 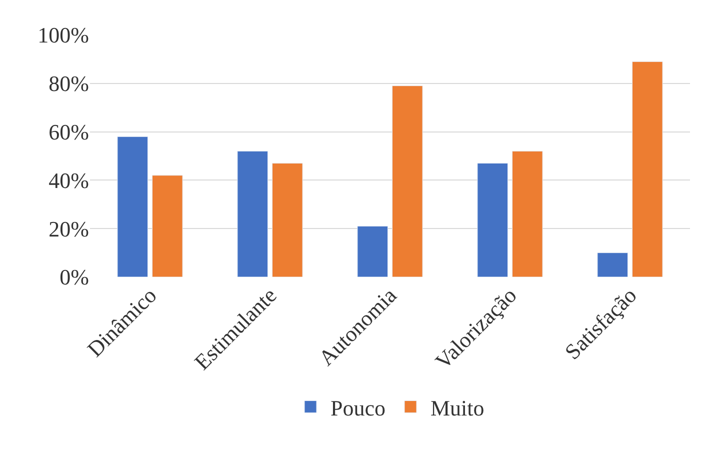 What do you see at coordinates (358, 407) in the screenshot?
I see `legend-label: Pouco` at bounding box center [358, 407].